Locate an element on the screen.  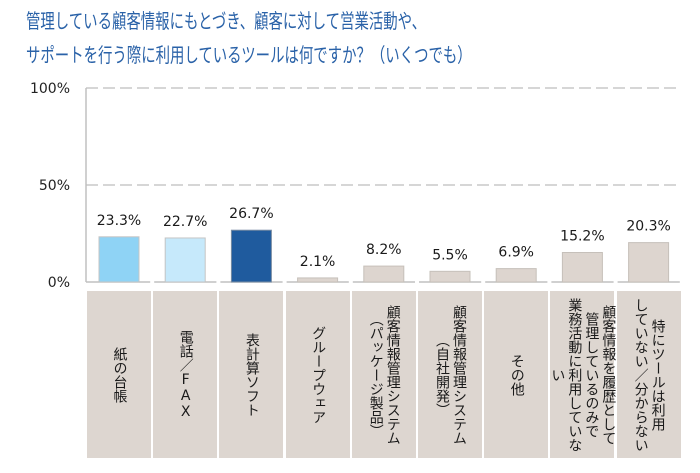
chart-title-line-1: 管理している顧客情報にもとづき、顧客に対して営業活動や、 is located at coordinates (226, 21).